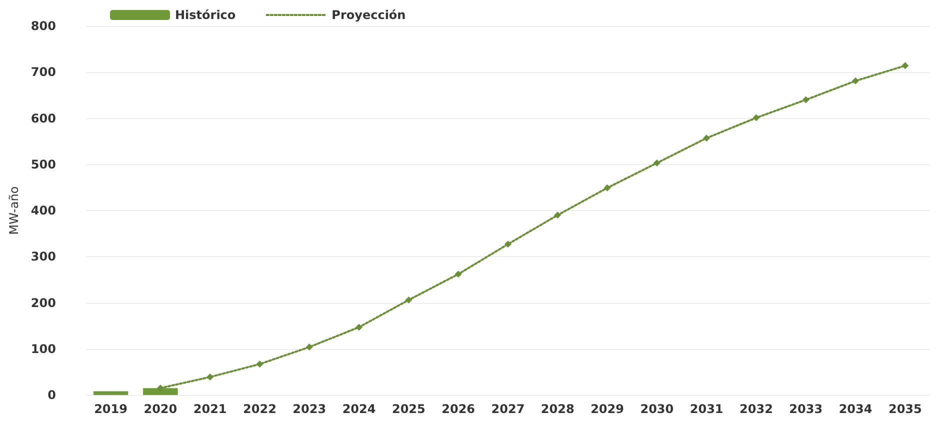 Image resolution: width=950 pixels, height=428 pixels. What do you see at coordinates (43, 118) in the screenshot?
I see `y-tick-label: 600` at bounding box center [43, 118].